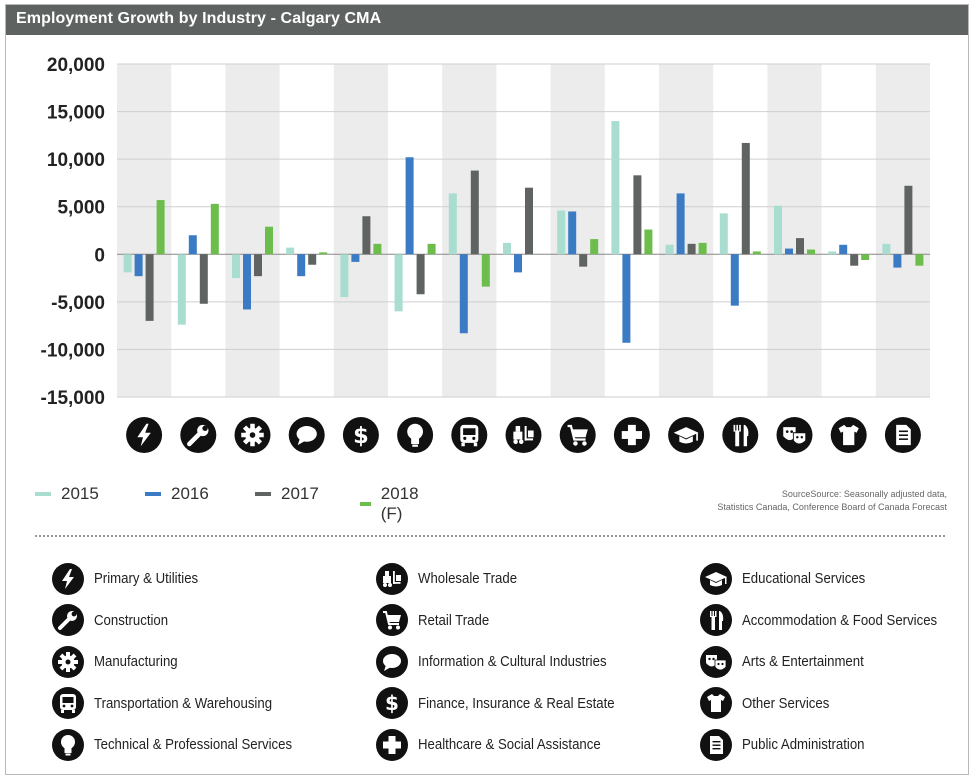  What do you see at coordinates (490, 536) in the screenshot?
I see `dotted-divider` at bounding box center [490, 536].